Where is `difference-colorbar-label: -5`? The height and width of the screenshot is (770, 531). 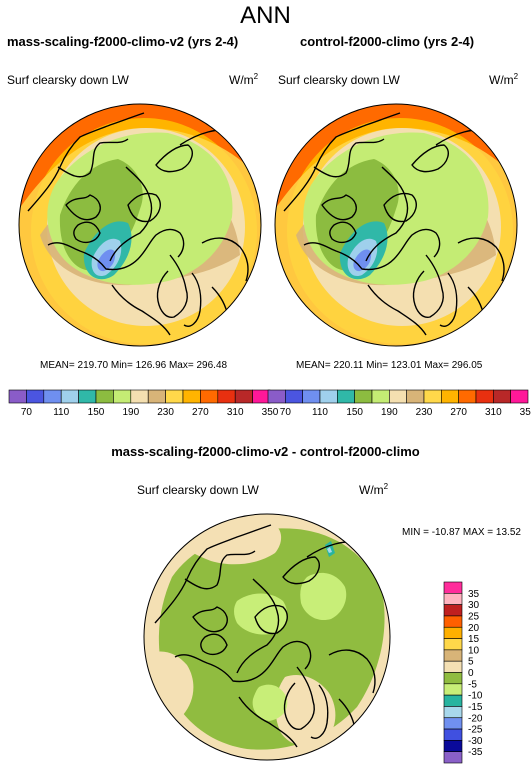
difference-colorbar-label: -5 is located at coordinates (472, 684).